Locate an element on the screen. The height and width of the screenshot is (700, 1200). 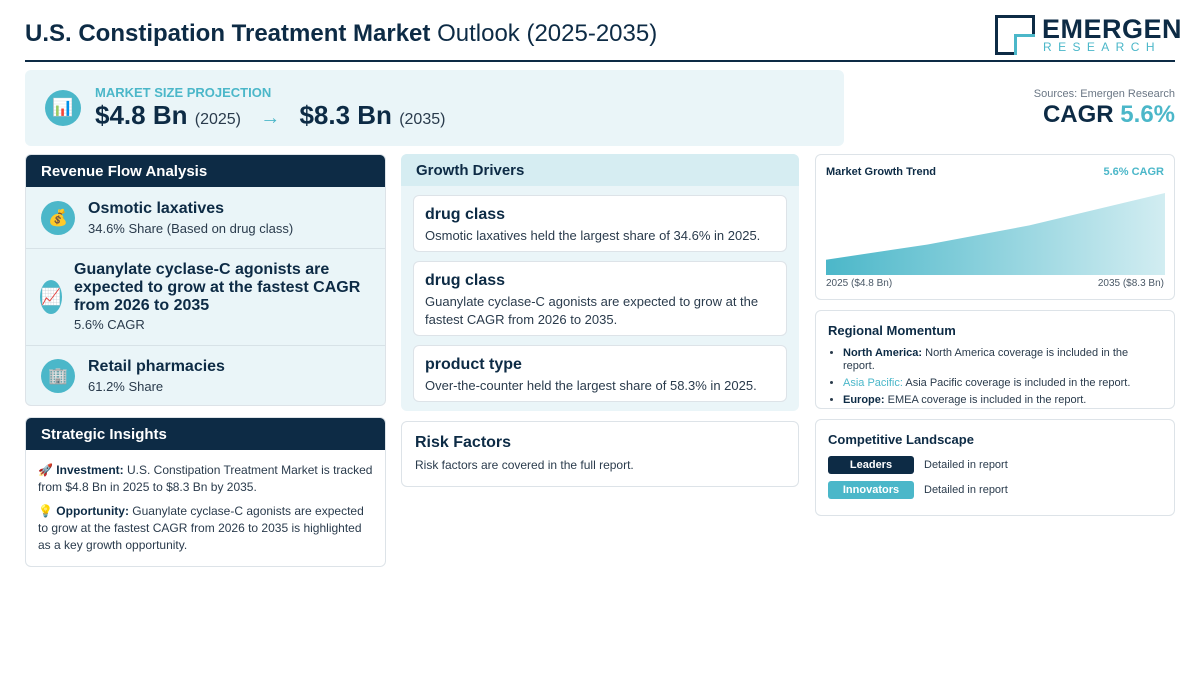
region-name: Asia Pacific: is located at coordinates (873, 383).